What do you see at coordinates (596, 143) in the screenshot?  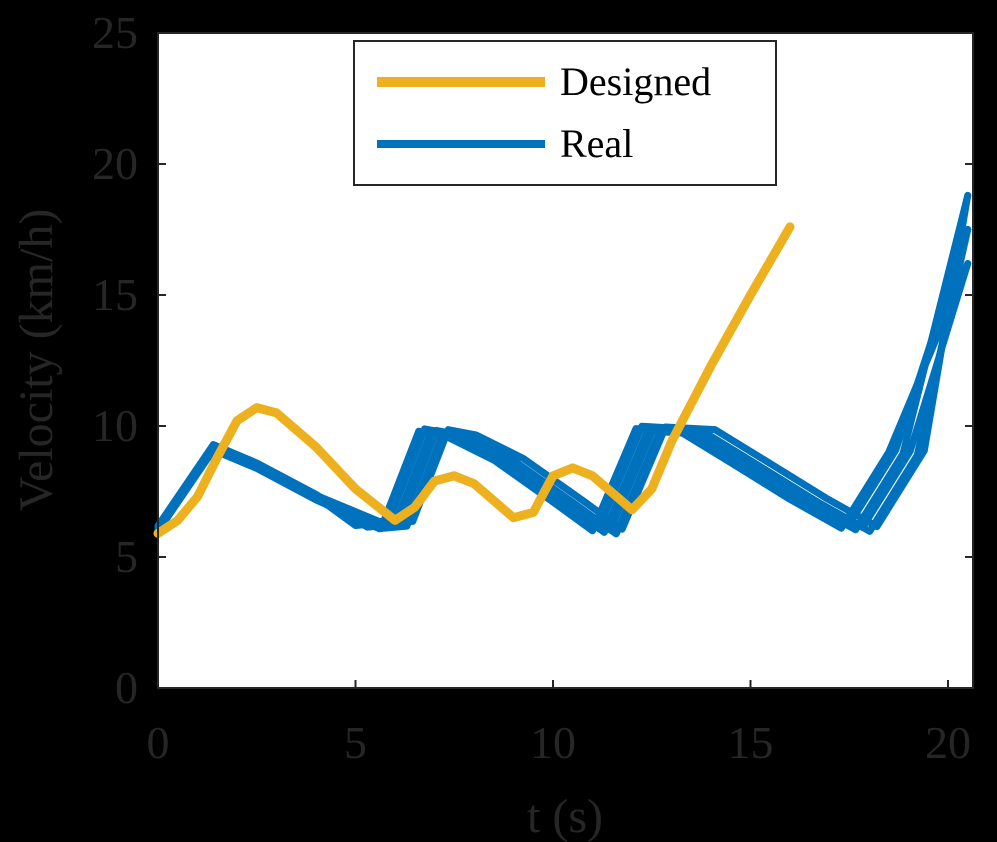 I see `legend-real-label: Real` at bounding box center [596, 143].